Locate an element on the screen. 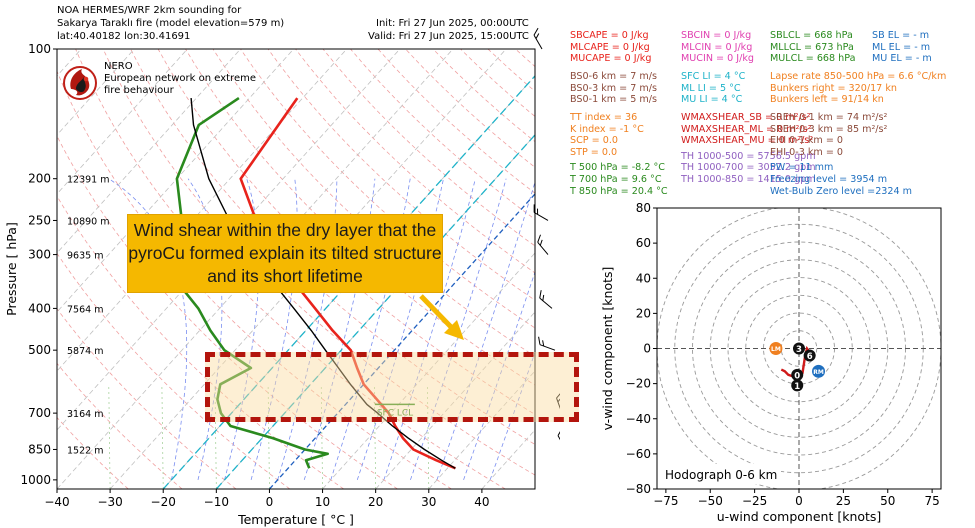 The height and width of the screenshot is (528, 975). stat-line: Wet-Bulb Zero level =2324 m is located at coordinates (841, 191).